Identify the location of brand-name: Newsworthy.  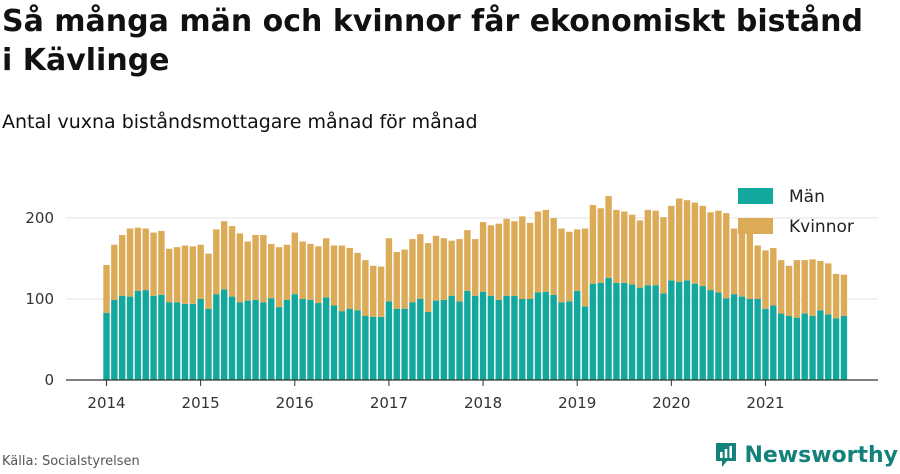
(821, 455).